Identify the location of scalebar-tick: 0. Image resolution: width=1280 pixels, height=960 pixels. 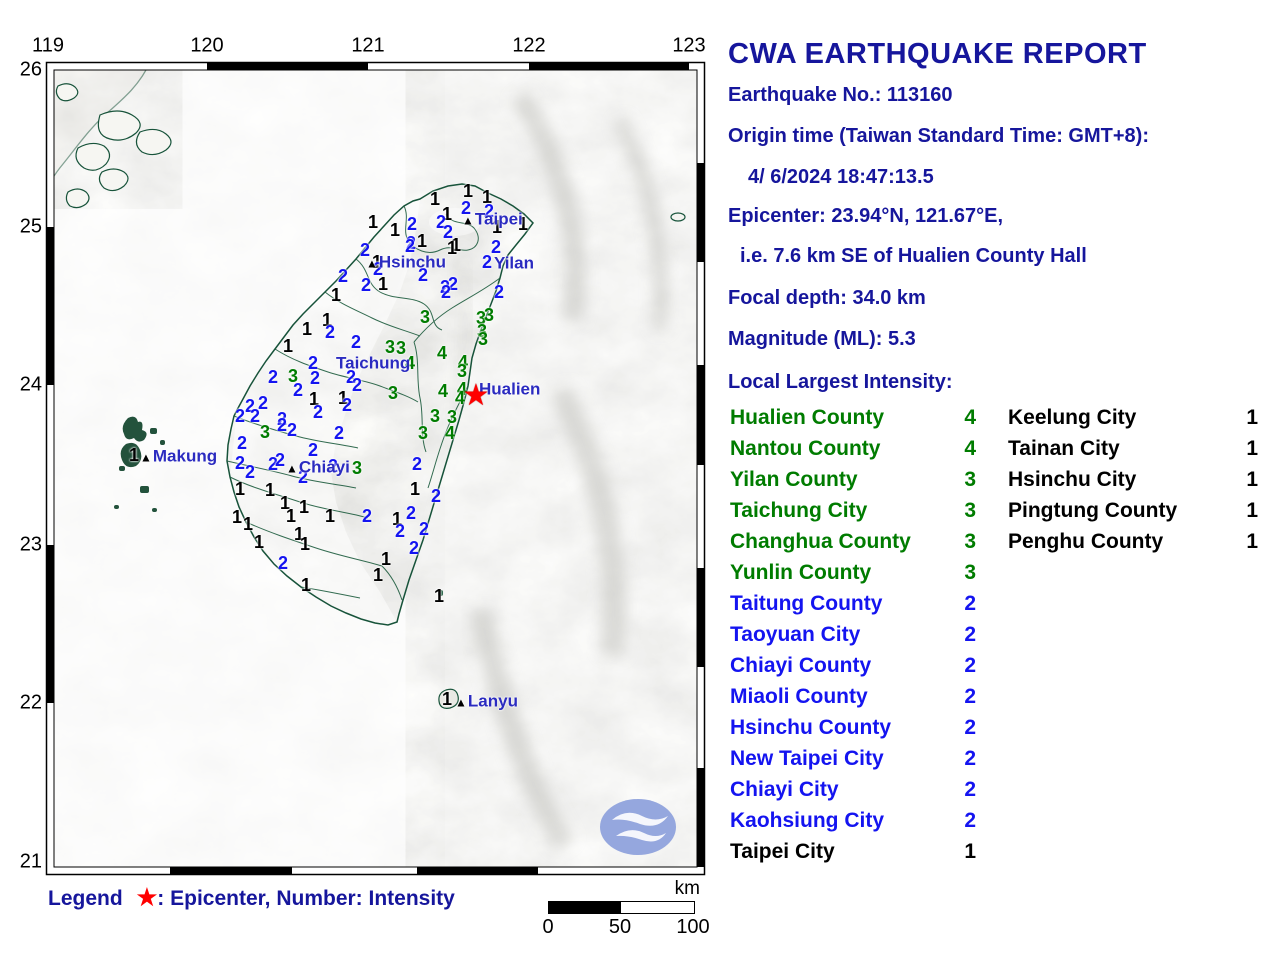
(548, 927).